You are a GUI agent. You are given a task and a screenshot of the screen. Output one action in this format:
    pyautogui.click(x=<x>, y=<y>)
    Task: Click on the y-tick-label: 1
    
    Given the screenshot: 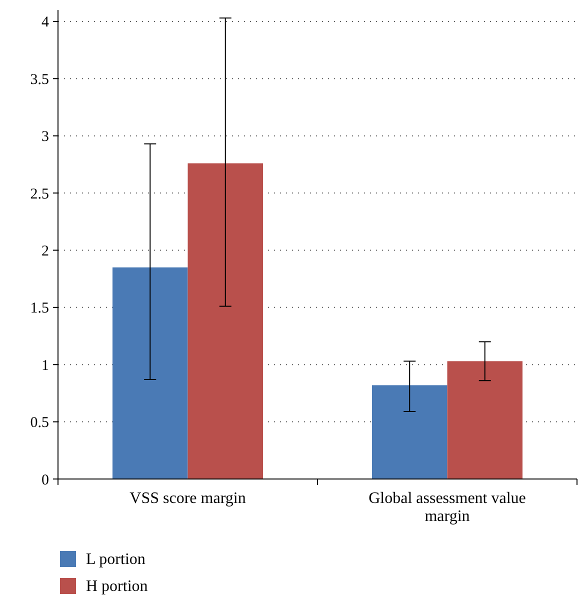 What is the action you would take?
    pyautogui.click(x=45, y=366)
    